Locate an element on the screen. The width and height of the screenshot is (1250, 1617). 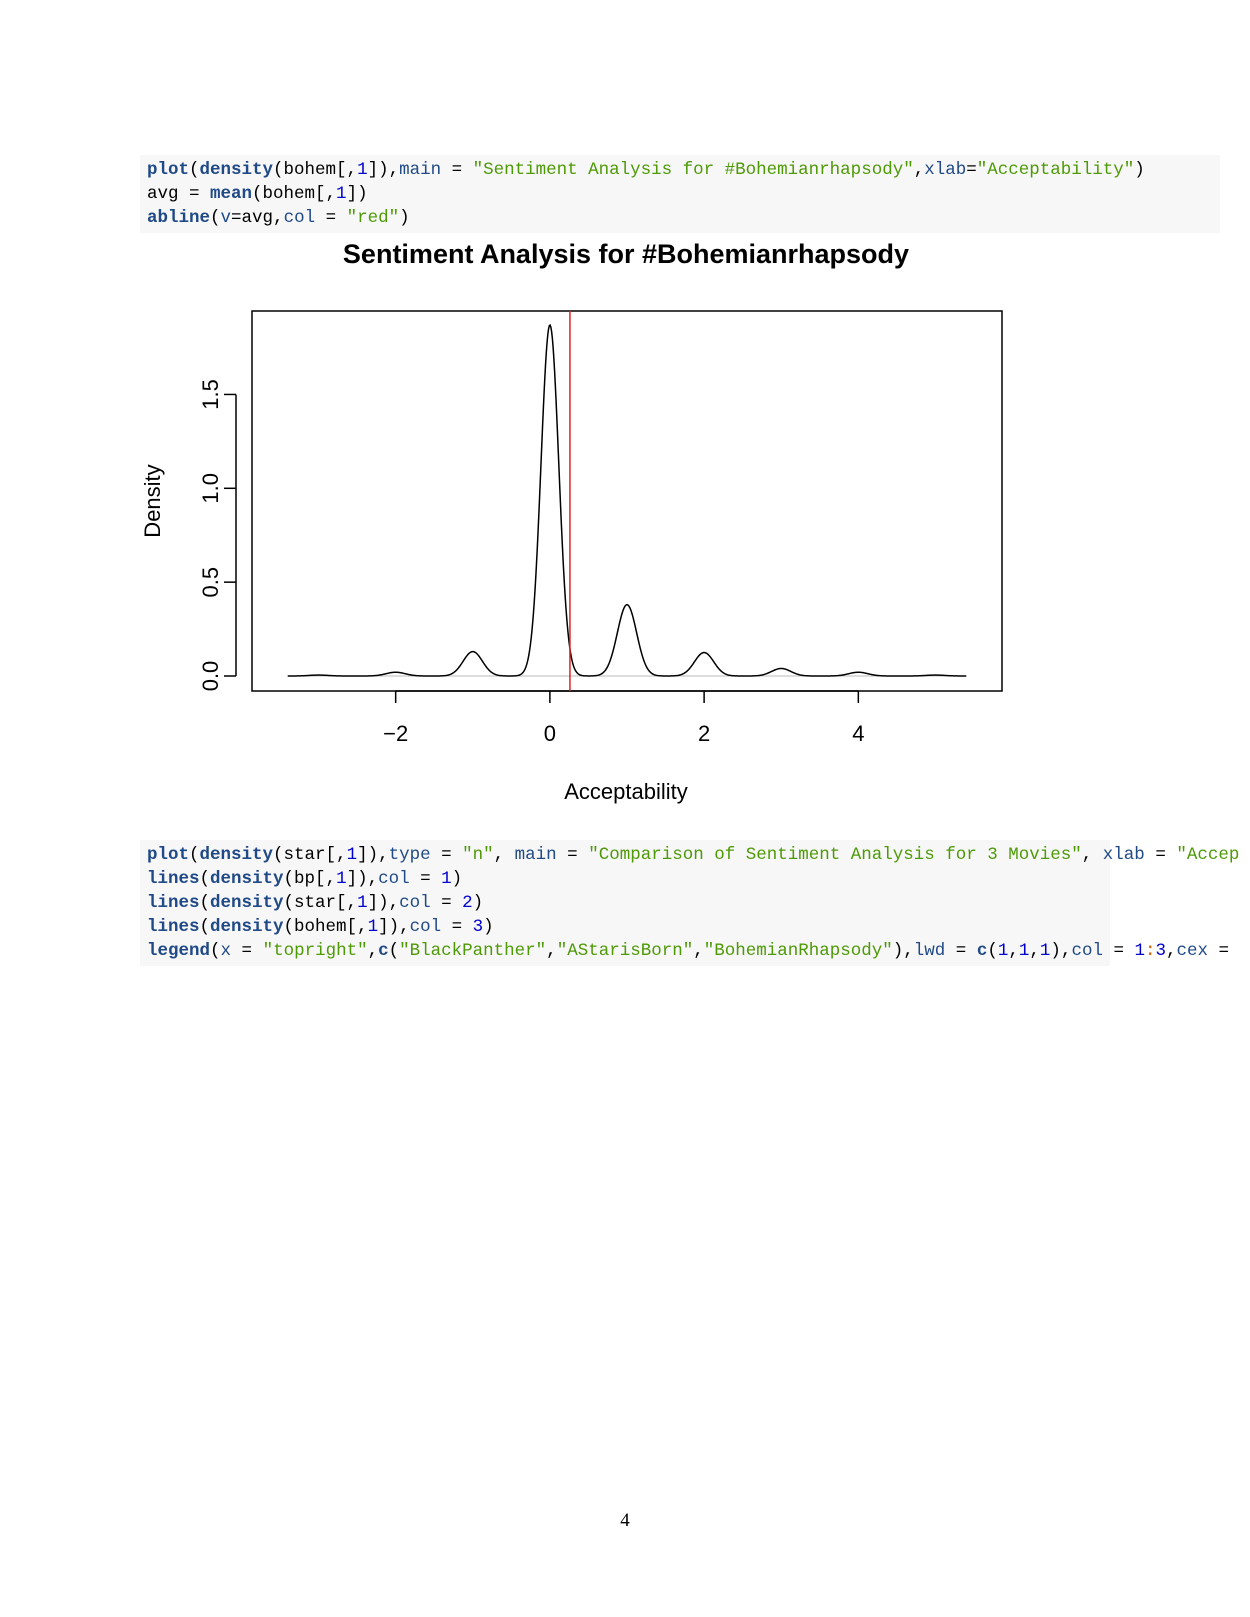
code-token: avg = is located at coordinates (179, 194).